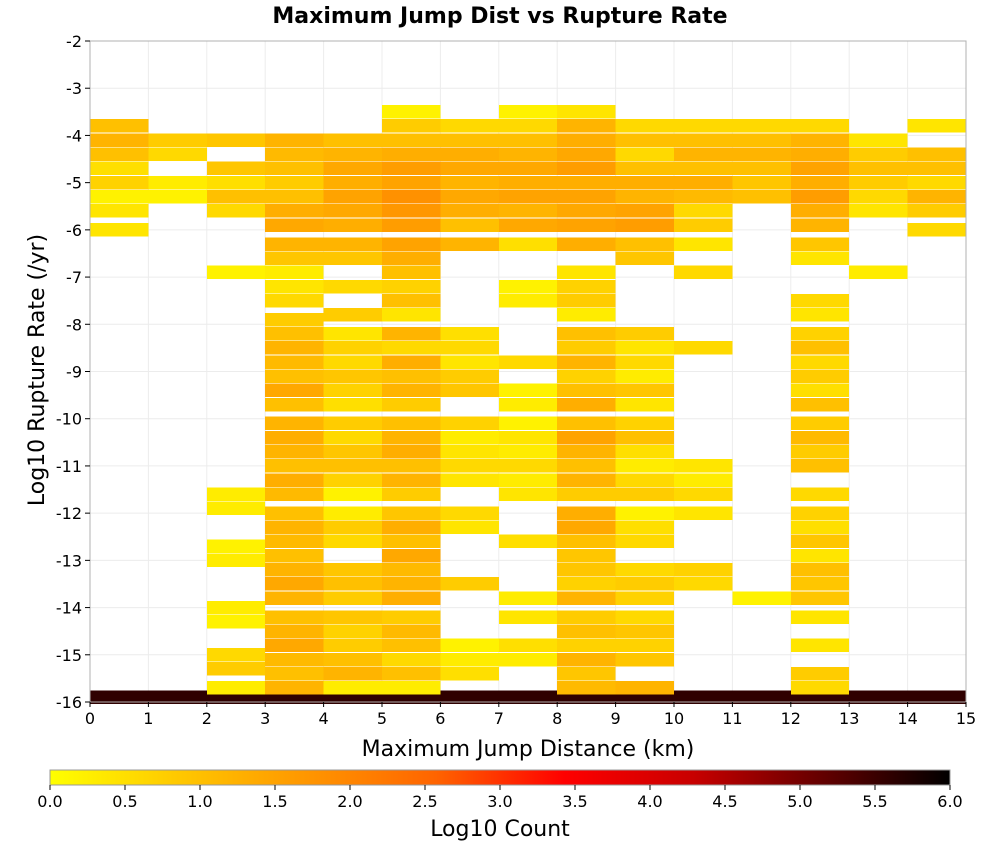  I want to click on y-tick-label: -9, so click(74, 372).